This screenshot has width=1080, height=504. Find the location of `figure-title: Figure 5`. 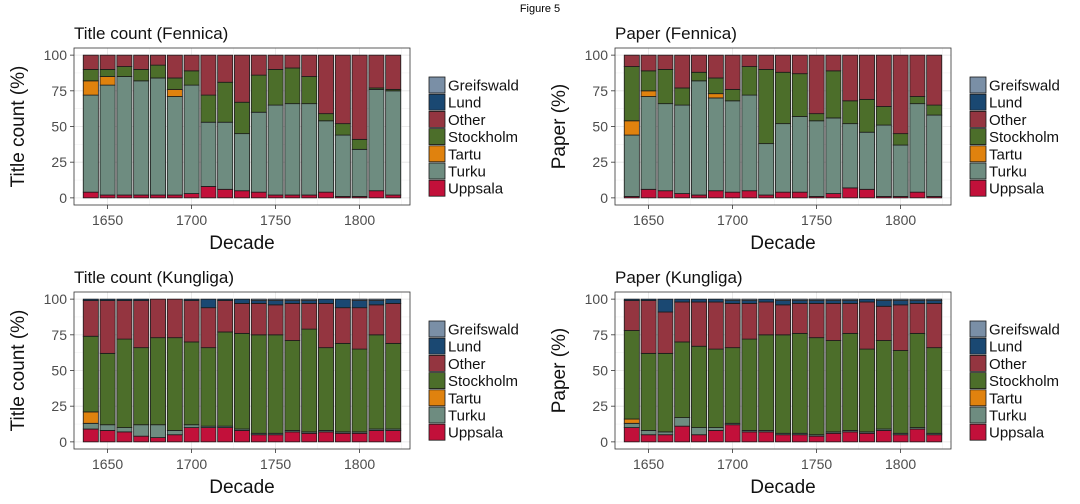

figure-title: Figure 5 is located at coordinates (540, 9).